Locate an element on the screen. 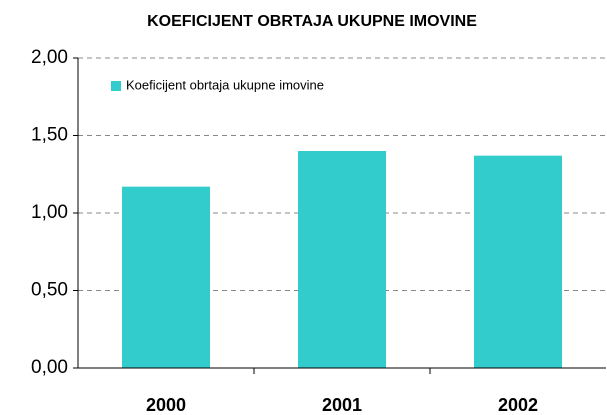 The height and width of the screenshot is (415, 607). legend-swatch is located at coordinates (116, 86).